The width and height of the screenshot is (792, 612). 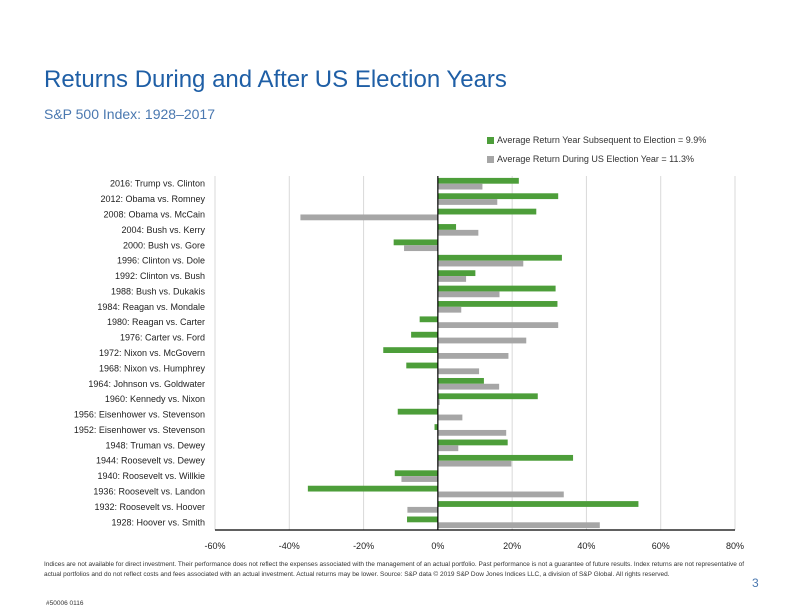 What do you see at coordinates (151, 307) in the screenshot?
I see `category-label: 1984: Reagan vs. Mondale` at bounding box center [151, 307].